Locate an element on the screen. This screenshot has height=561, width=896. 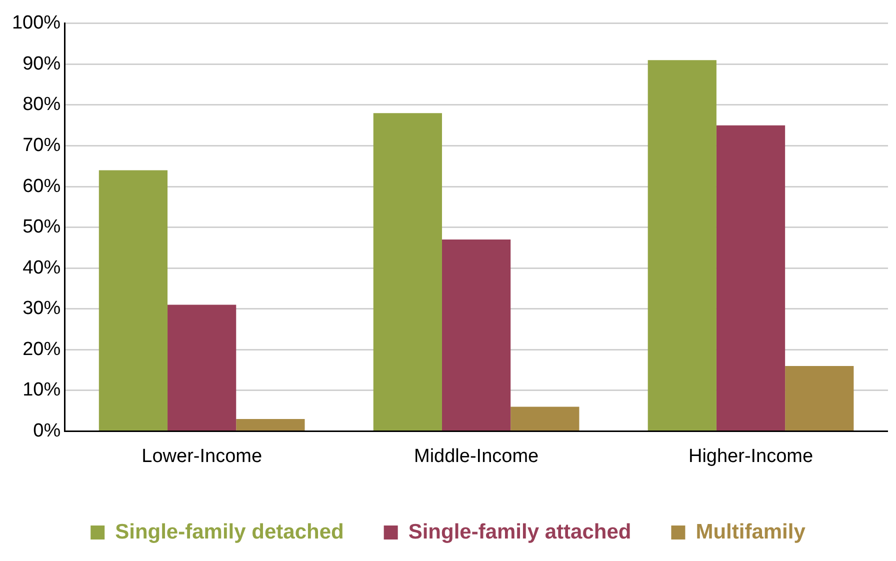
legend-label: Single-family detached is located at coordinates (229, 532).